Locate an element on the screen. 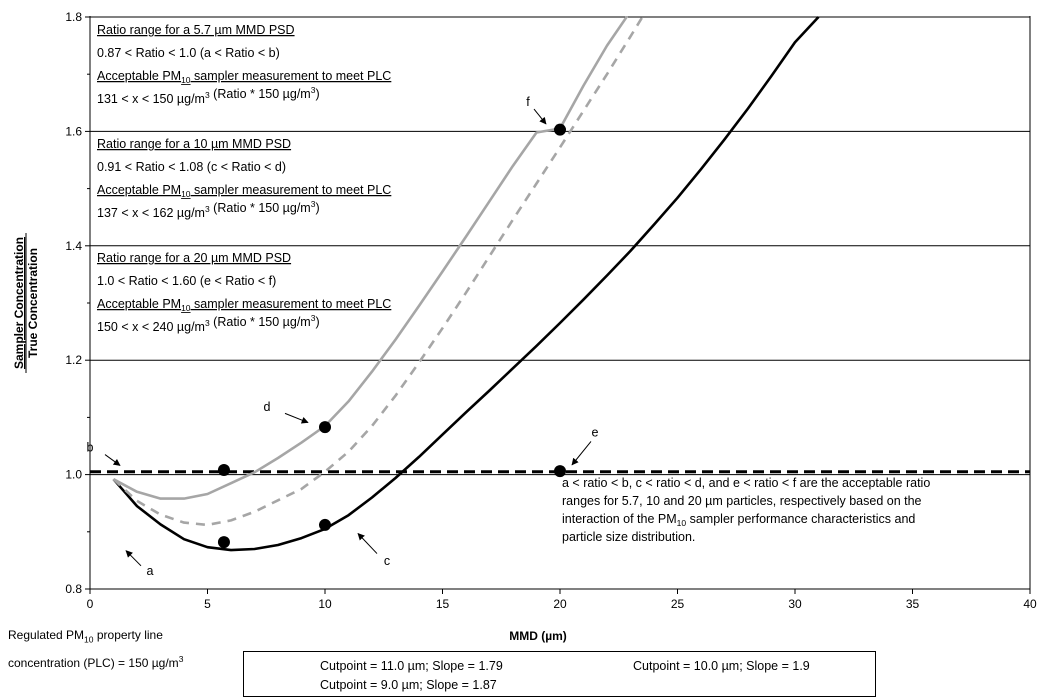  y-tick-label: 1.4 is located at coordinates (73, 246).